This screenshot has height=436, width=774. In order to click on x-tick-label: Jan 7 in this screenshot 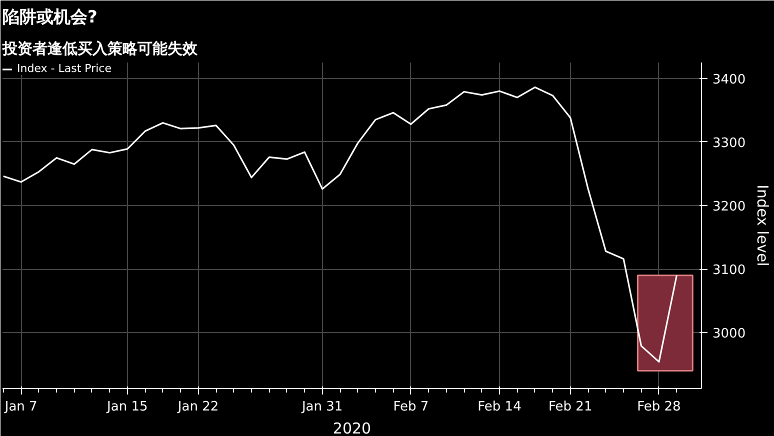, I will do `click(21, 407)`.